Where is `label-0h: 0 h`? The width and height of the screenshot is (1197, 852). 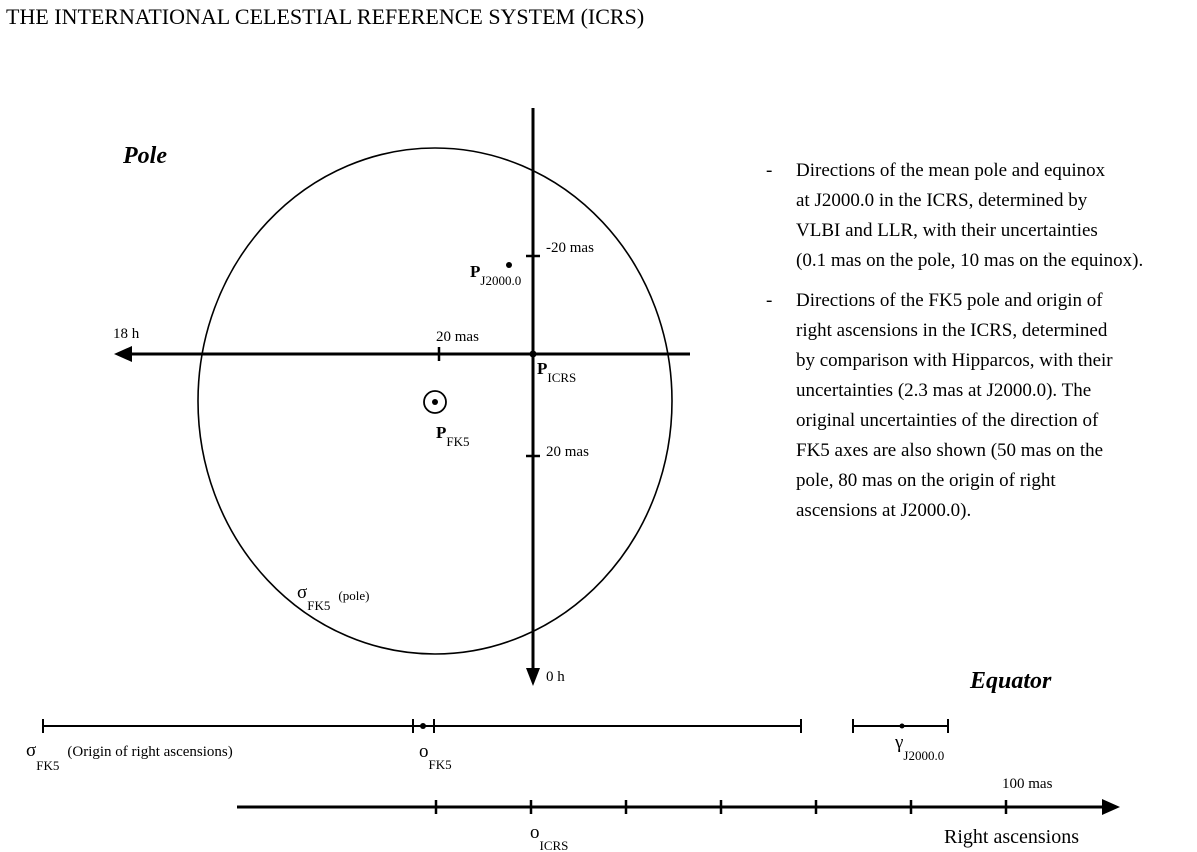 label-0h: 0 h is located at coordinates (555, 677).